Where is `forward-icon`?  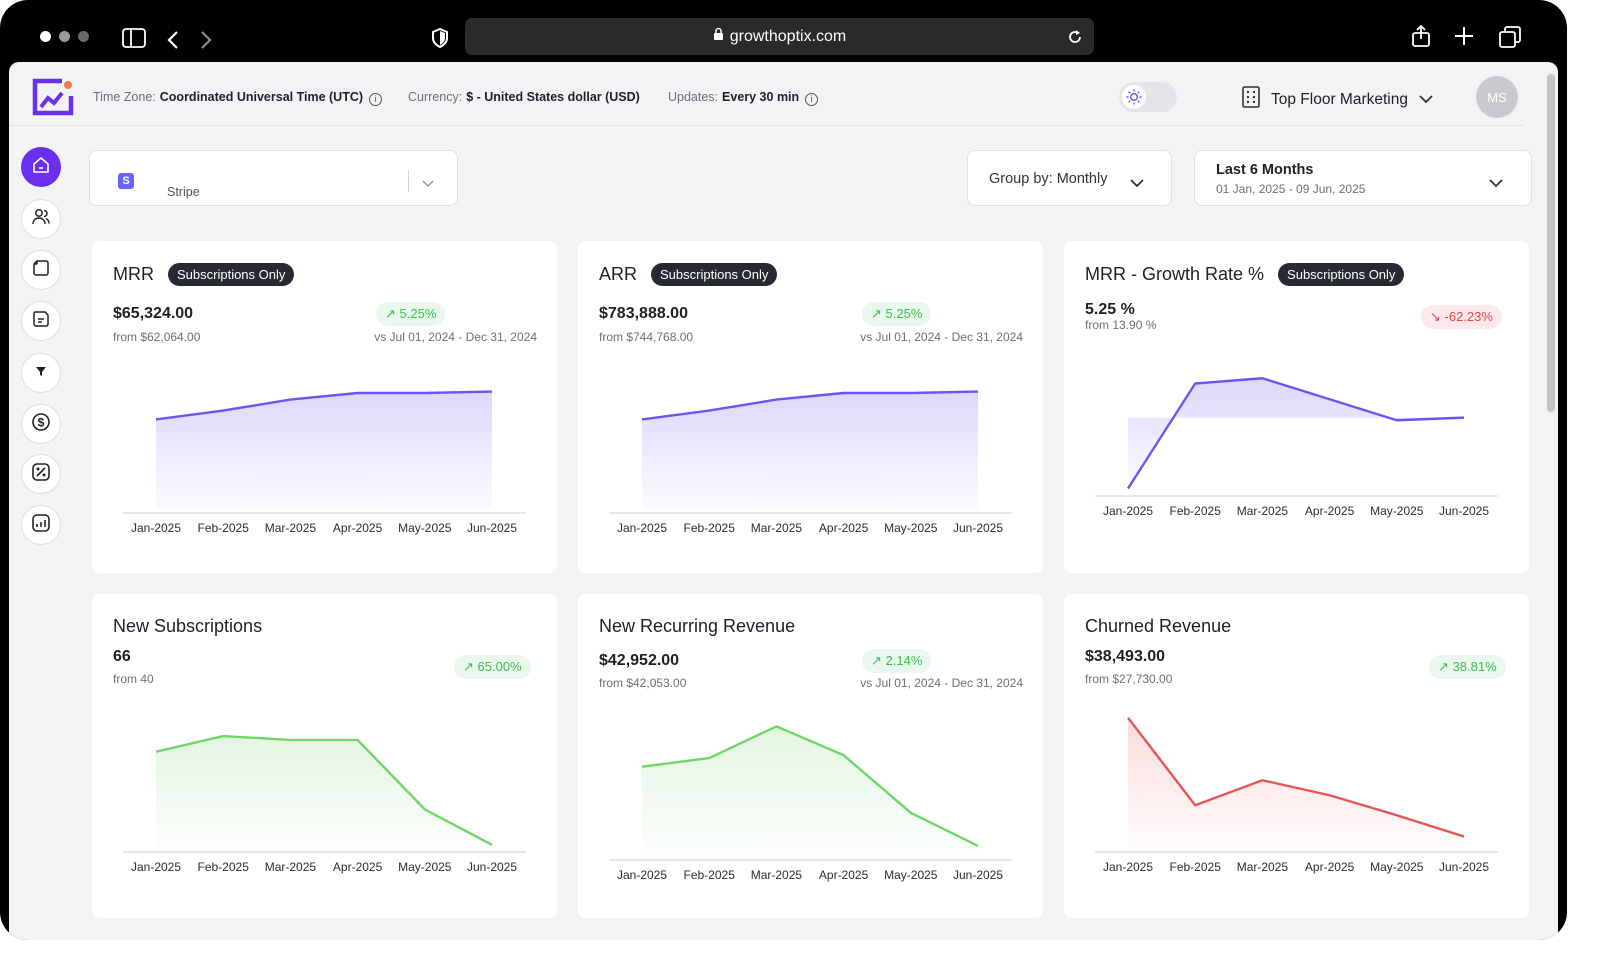
forward-icon is located at coordinates (206, 42).